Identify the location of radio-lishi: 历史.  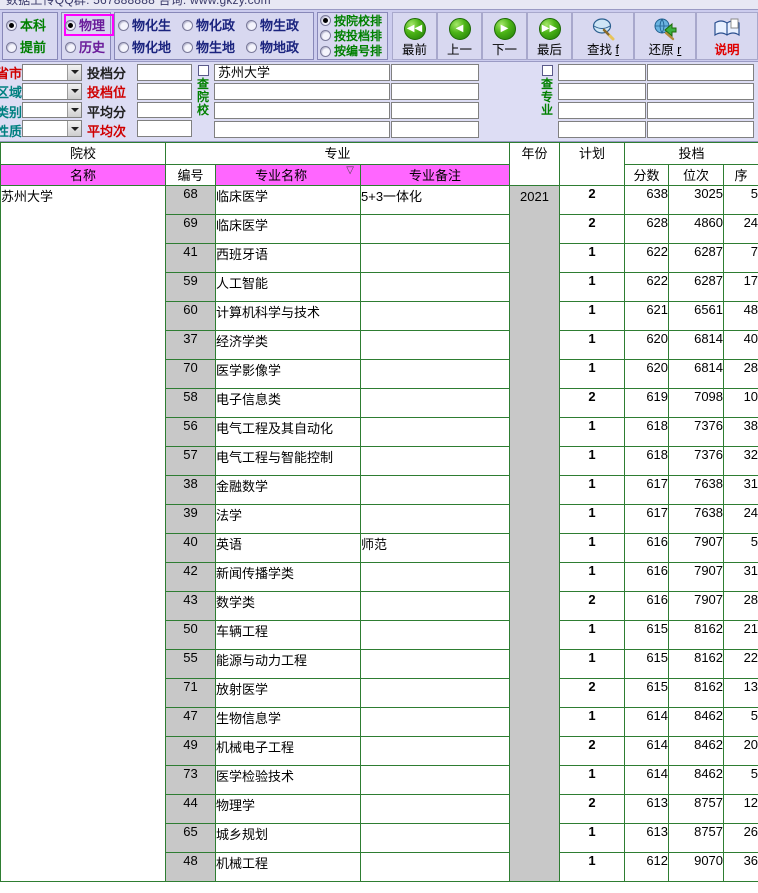
(84, 47).